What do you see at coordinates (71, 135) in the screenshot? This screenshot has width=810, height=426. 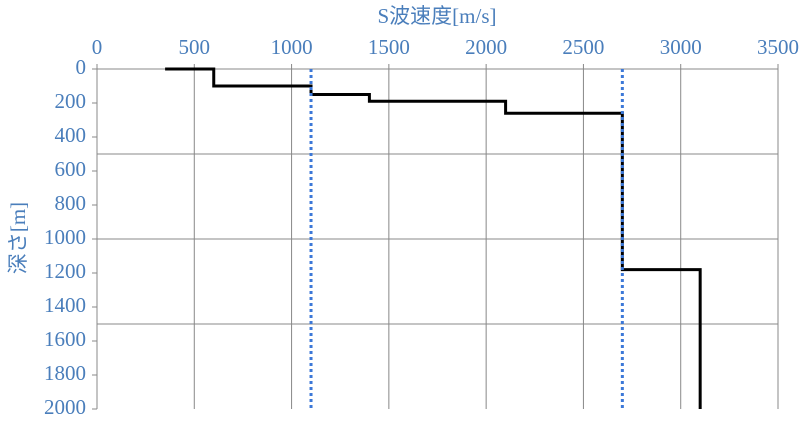 I see `y-tick-label: 400` at bounding box center [71, 135].